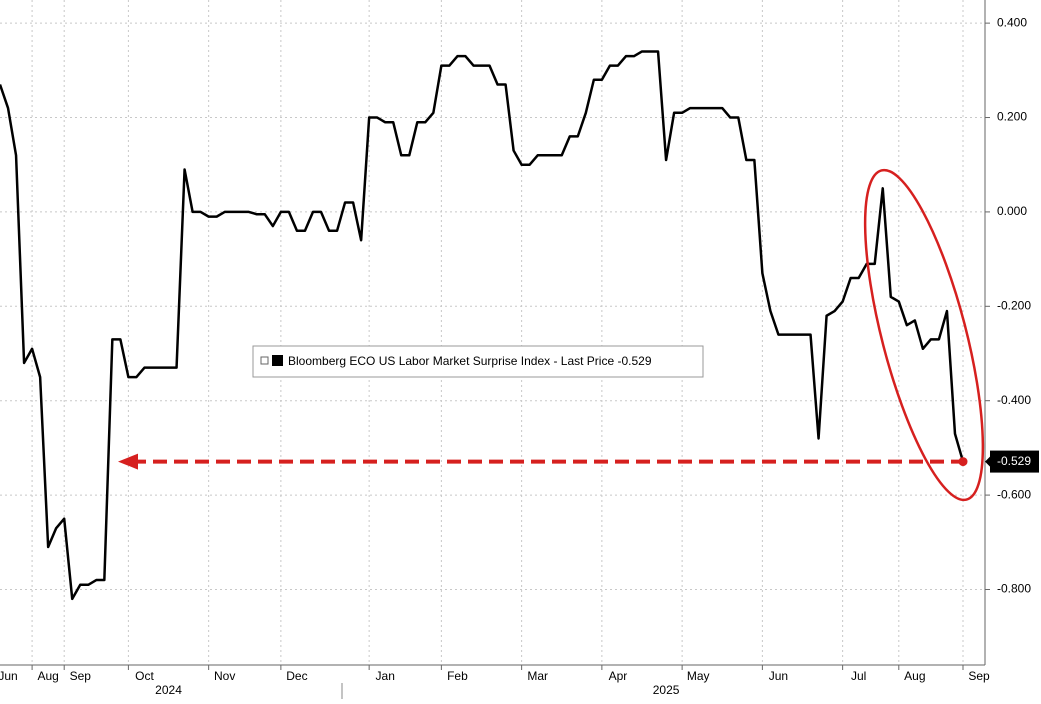  Describe the element at coordinates (988, 461) in the screenshot. I see `last-value-pointer` at that location.